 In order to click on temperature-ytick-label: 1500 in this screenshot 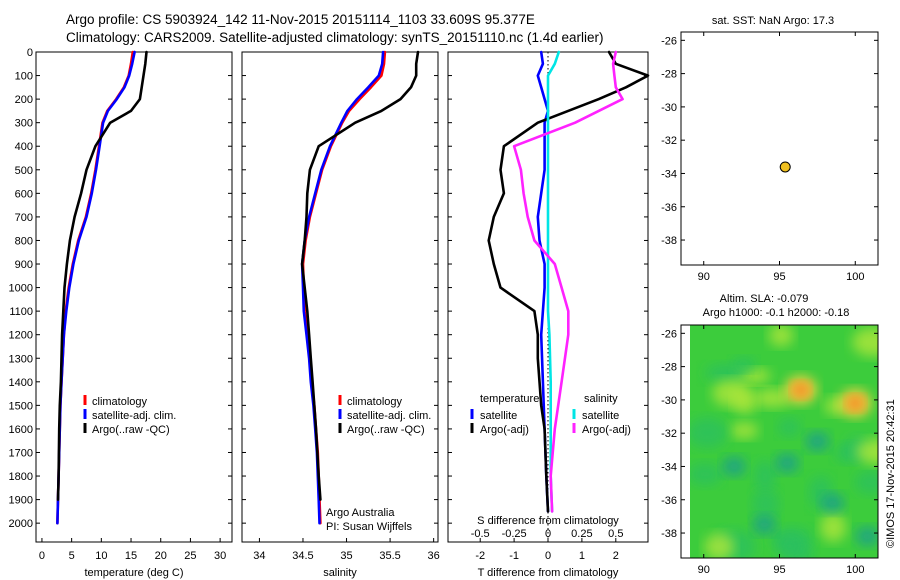, I will do `click(21, 406)`.